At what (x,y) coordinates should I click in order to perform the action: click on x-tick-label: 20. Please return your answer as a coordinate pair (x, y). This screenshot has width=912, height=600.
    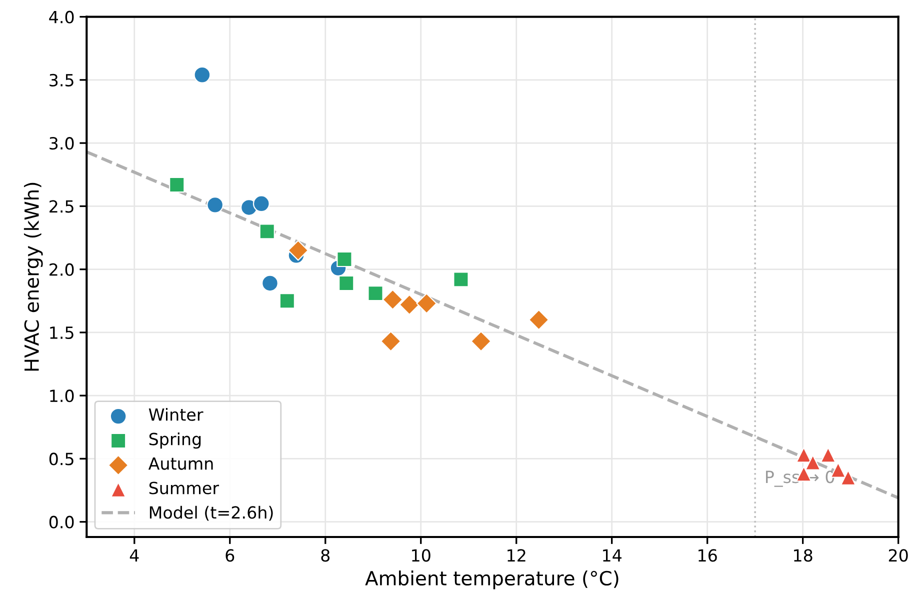
    Looking at the image, I should click on (898, 555).